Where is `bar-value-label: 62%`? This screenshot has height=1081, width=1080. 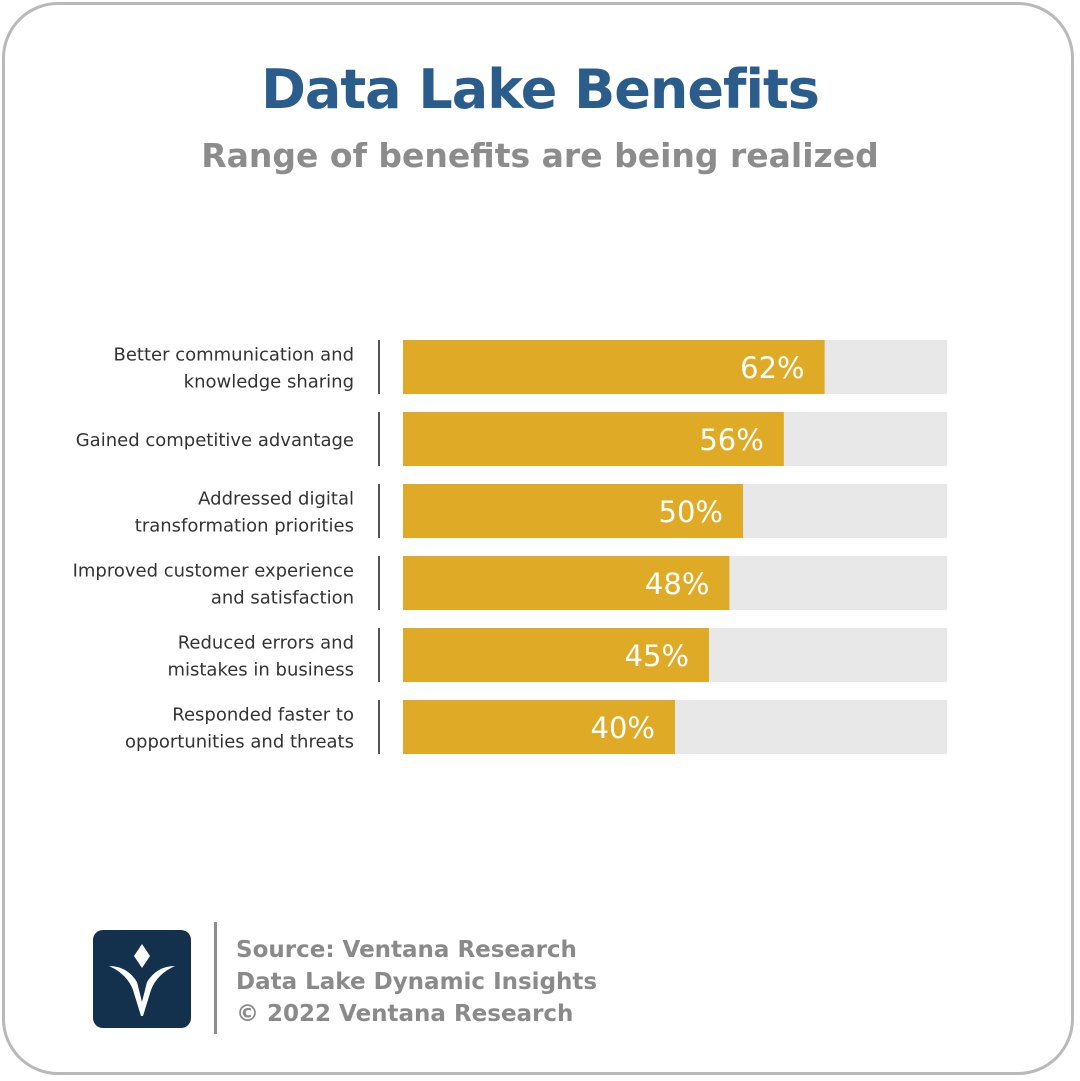 bar-value-label: 62% is located at coordinates (772, 368).